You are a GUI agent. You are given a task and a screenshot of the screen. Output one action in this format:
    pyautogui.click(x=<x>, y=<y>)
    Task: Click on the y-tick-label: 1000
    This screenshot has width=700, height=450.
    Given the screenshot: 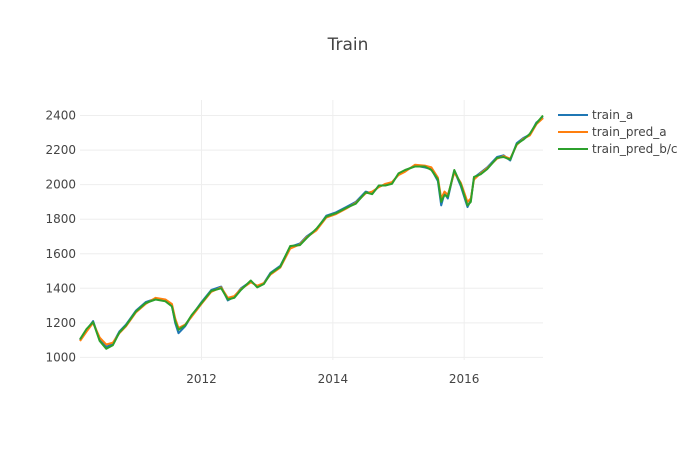 What is the action you would take?
    pyautogui.click(x=60, y=357)
    